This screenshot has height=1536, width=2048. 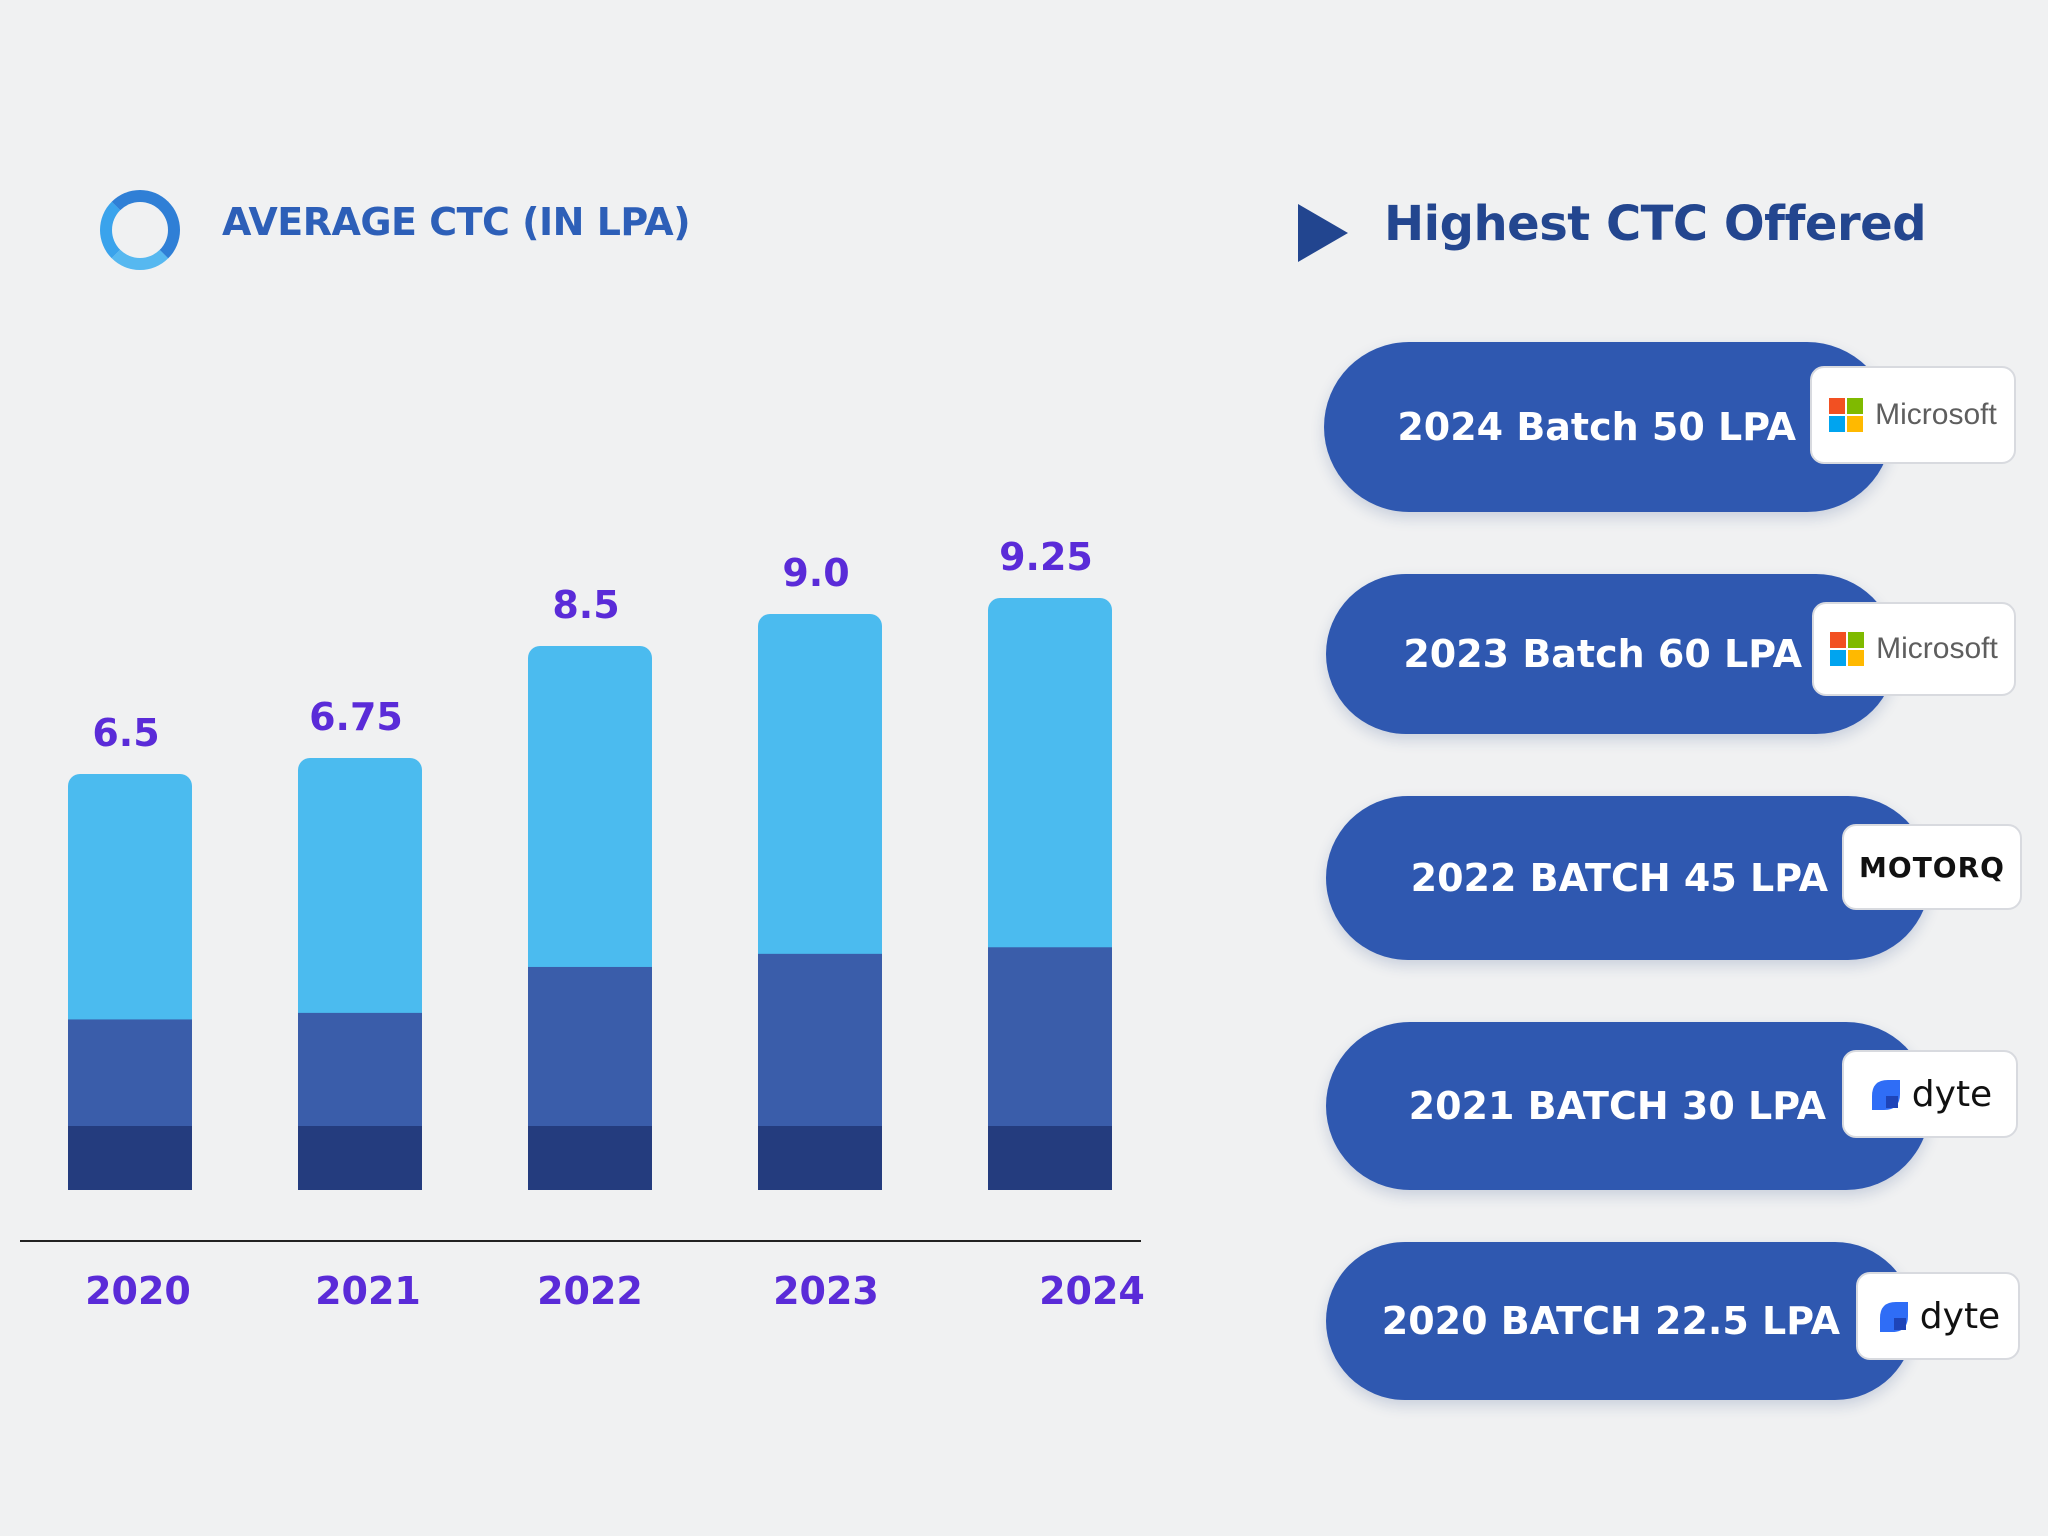 What do you see at coordinates (1323, 233) in the screenshot?
I see `play-icon` at bounding box center [1323, 233].